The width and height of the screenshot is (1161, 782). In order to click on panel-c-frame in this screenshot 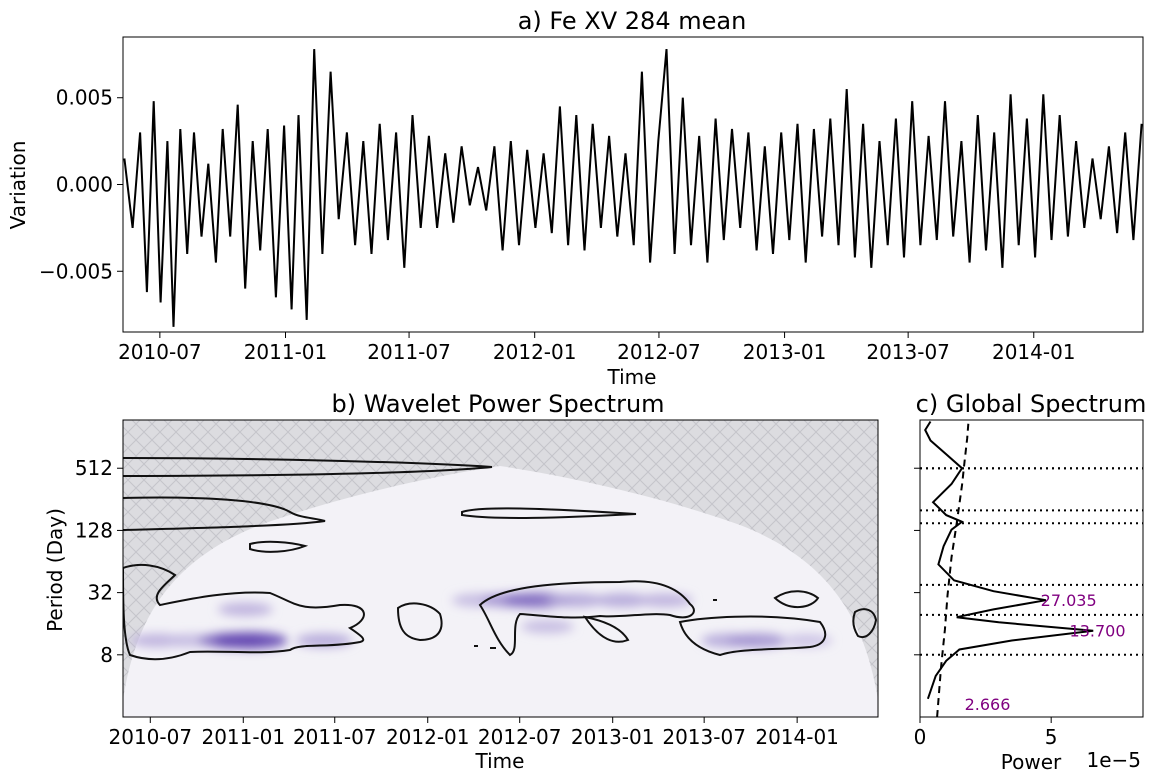, I will do `click(1031, 568)`.